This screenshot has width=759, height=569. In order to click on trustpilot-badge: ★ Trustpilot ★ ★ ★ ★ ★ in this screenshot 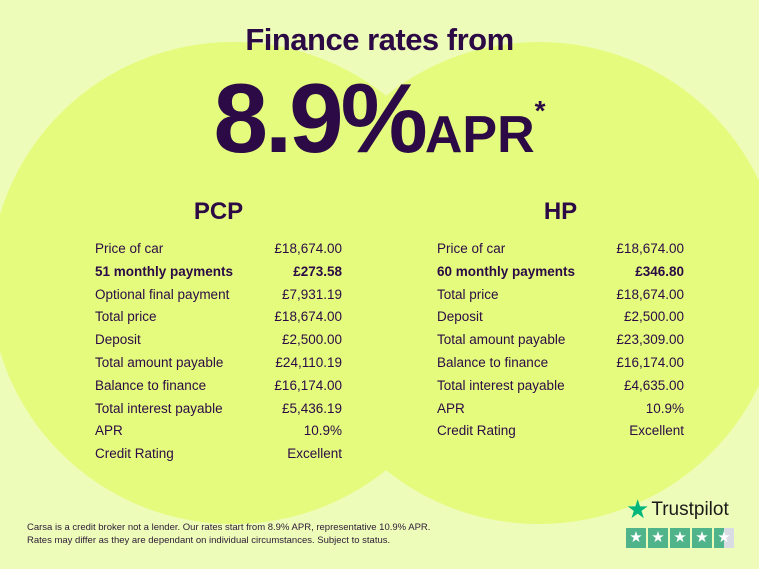, I will do `click(680, 521)`.